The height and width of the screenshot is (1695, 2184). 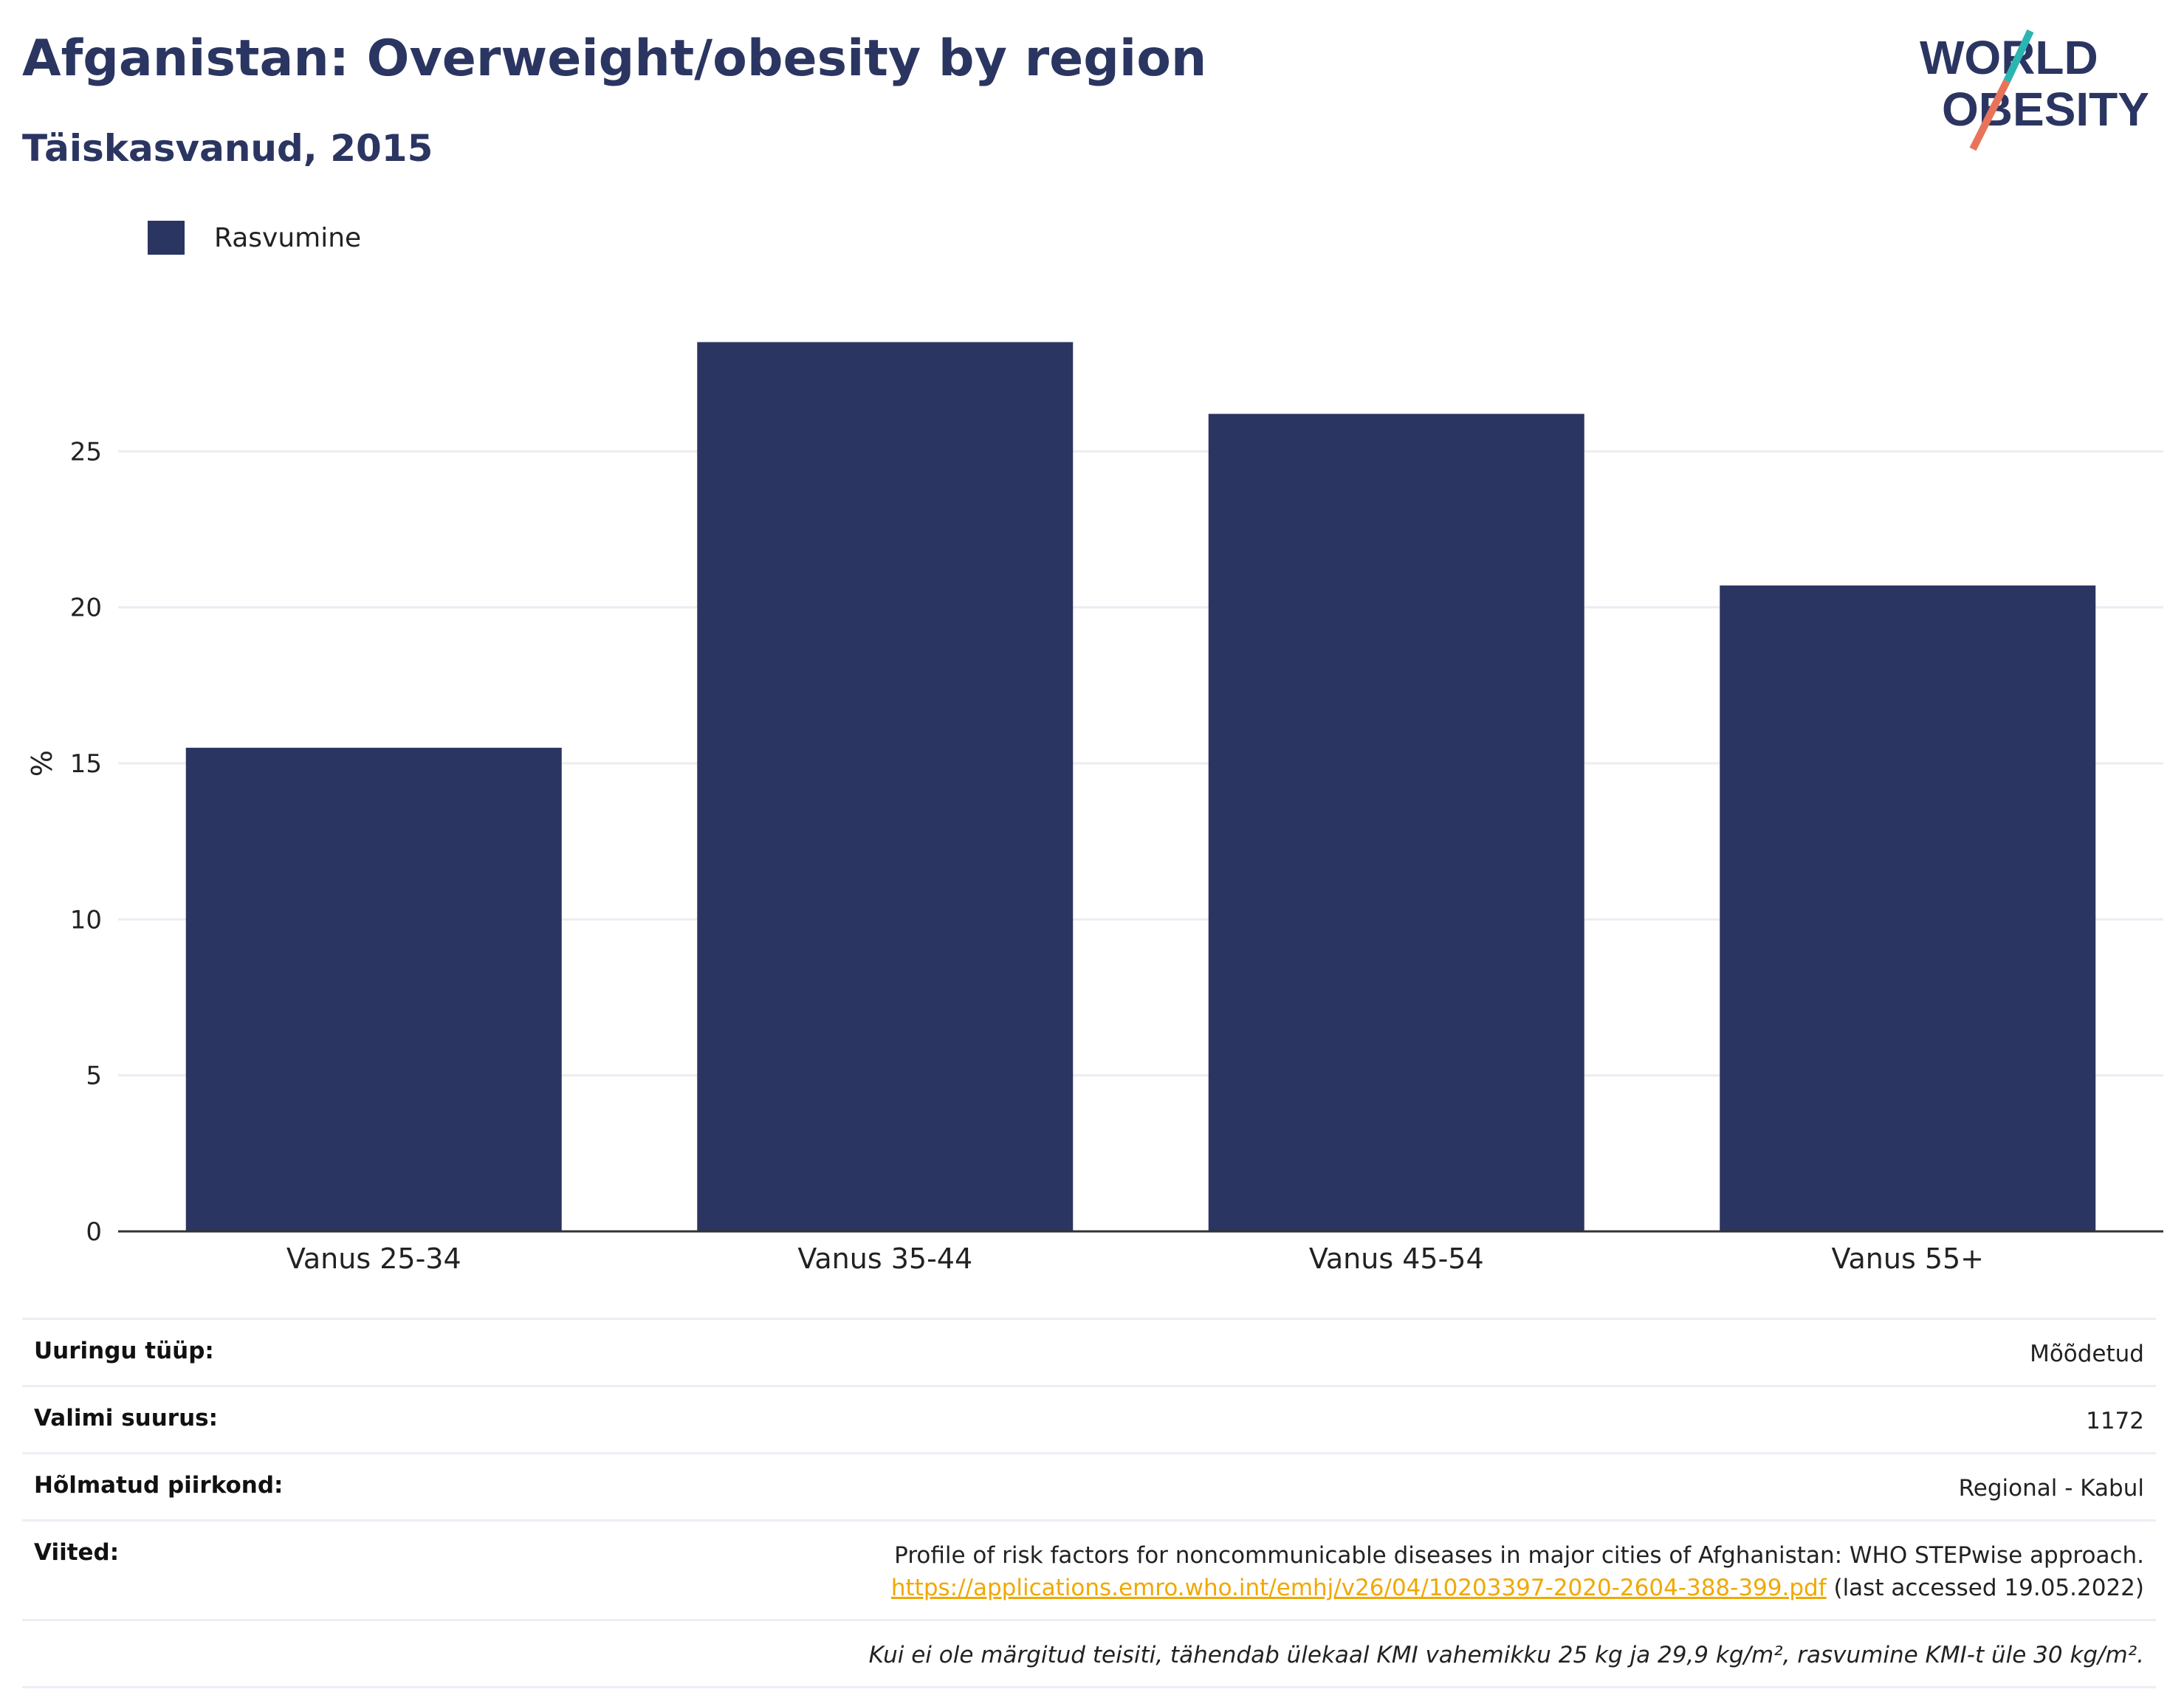 What do you see at coordinates (2046, 109) in the screenshot?
I see `logo-line2: OBESITY` at bounding box center [2046, 109].